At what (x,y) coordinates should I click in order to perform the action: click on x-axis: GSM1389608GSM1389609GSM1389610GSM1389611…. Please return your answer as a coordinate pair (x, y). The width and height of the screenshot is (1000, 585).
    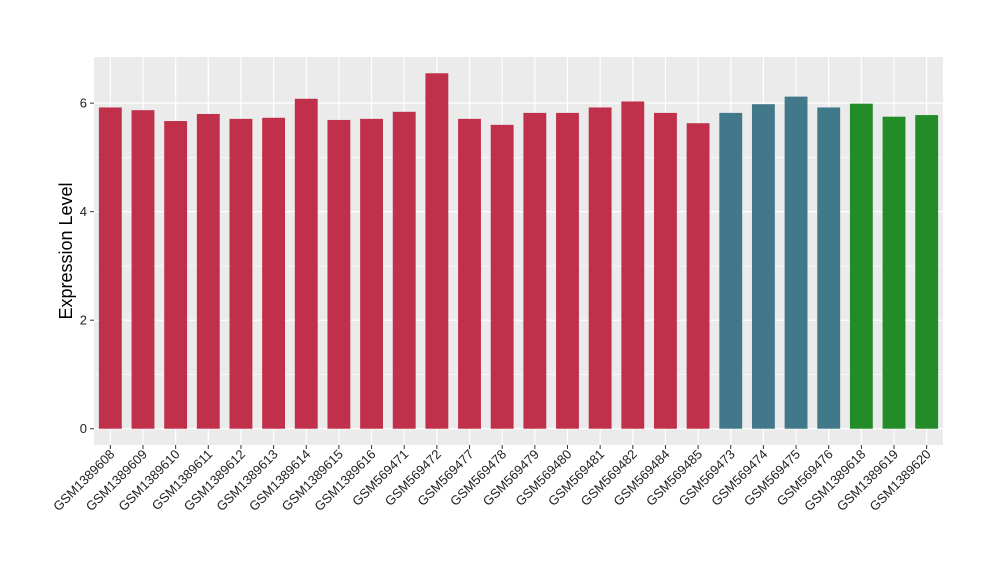
    Looking at the image, I should click on (492, 479).